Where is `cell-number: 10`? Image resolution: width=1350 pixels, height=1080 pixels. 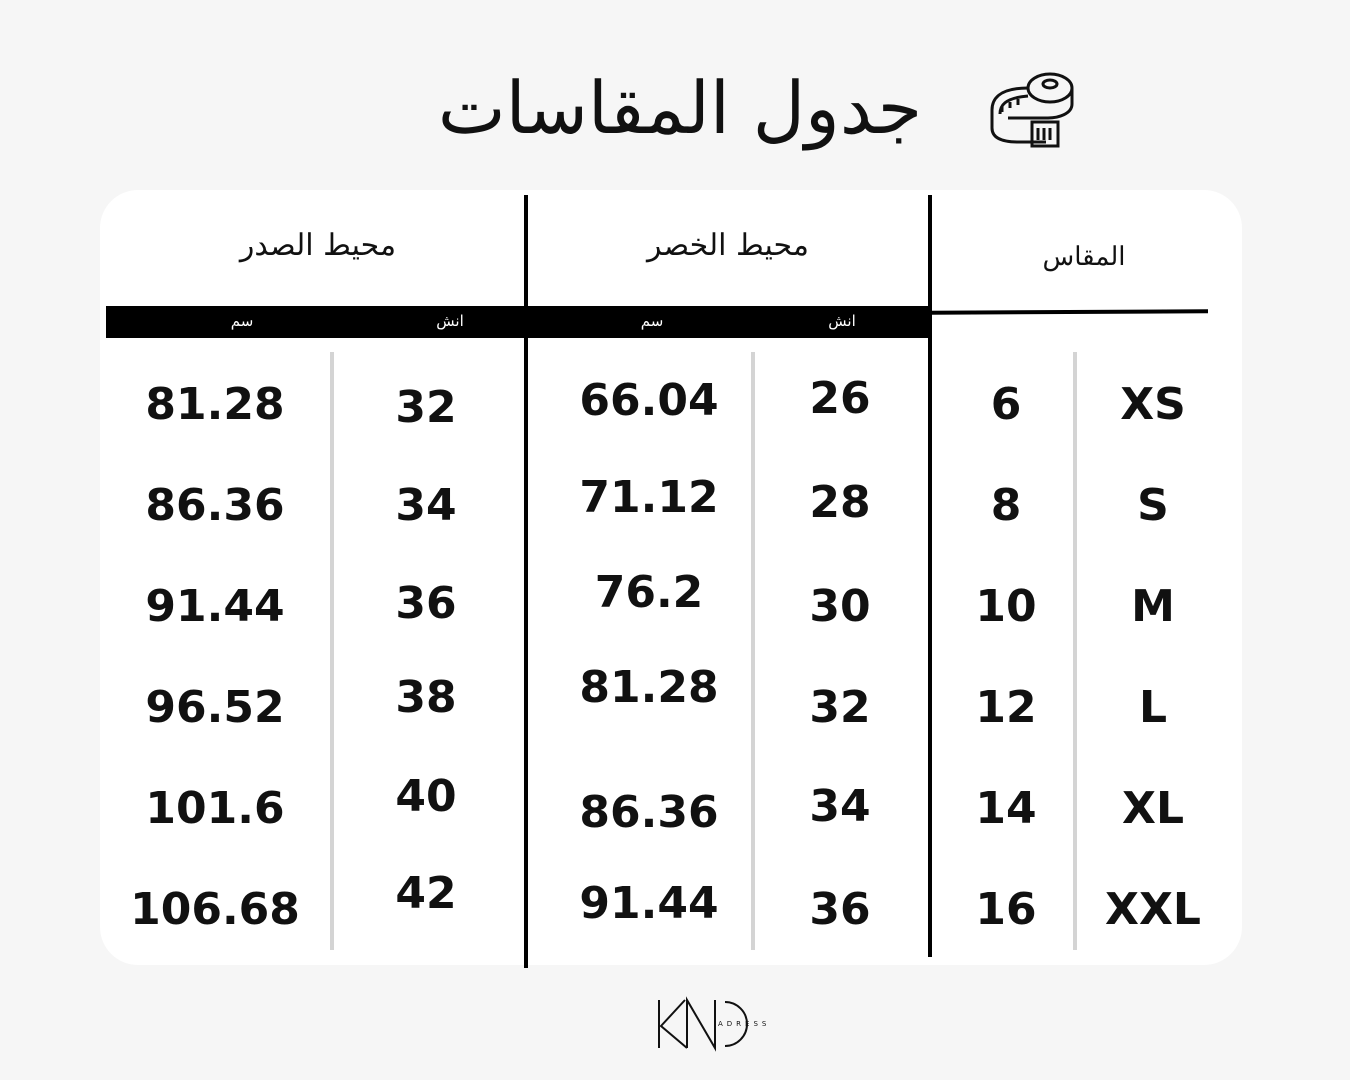
cell-number: 10 is located at coordinates (1006, 606).